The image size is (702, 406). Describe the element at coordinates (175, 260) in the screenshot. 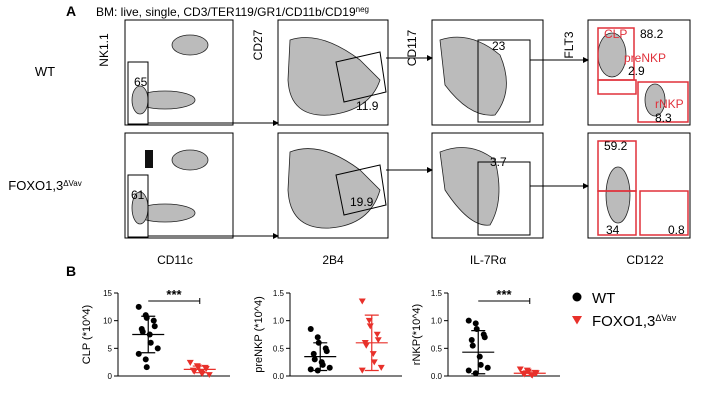

I see `axis-label: CD11c` at that location.